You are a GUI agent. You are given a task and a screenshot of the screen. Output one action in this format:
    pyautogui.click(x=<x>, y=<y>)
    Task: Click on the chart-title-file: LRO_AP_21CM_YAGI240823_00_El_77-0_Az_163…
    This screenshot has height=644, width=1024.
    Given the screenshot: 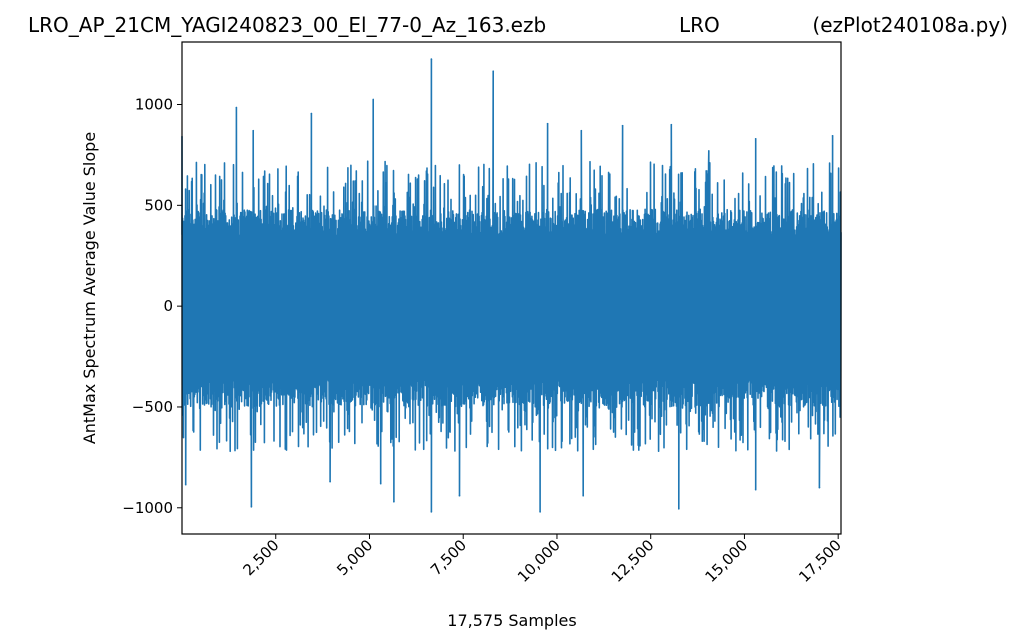 What is the action you would take?
    pyautogui.click(x=287, y=25)
    